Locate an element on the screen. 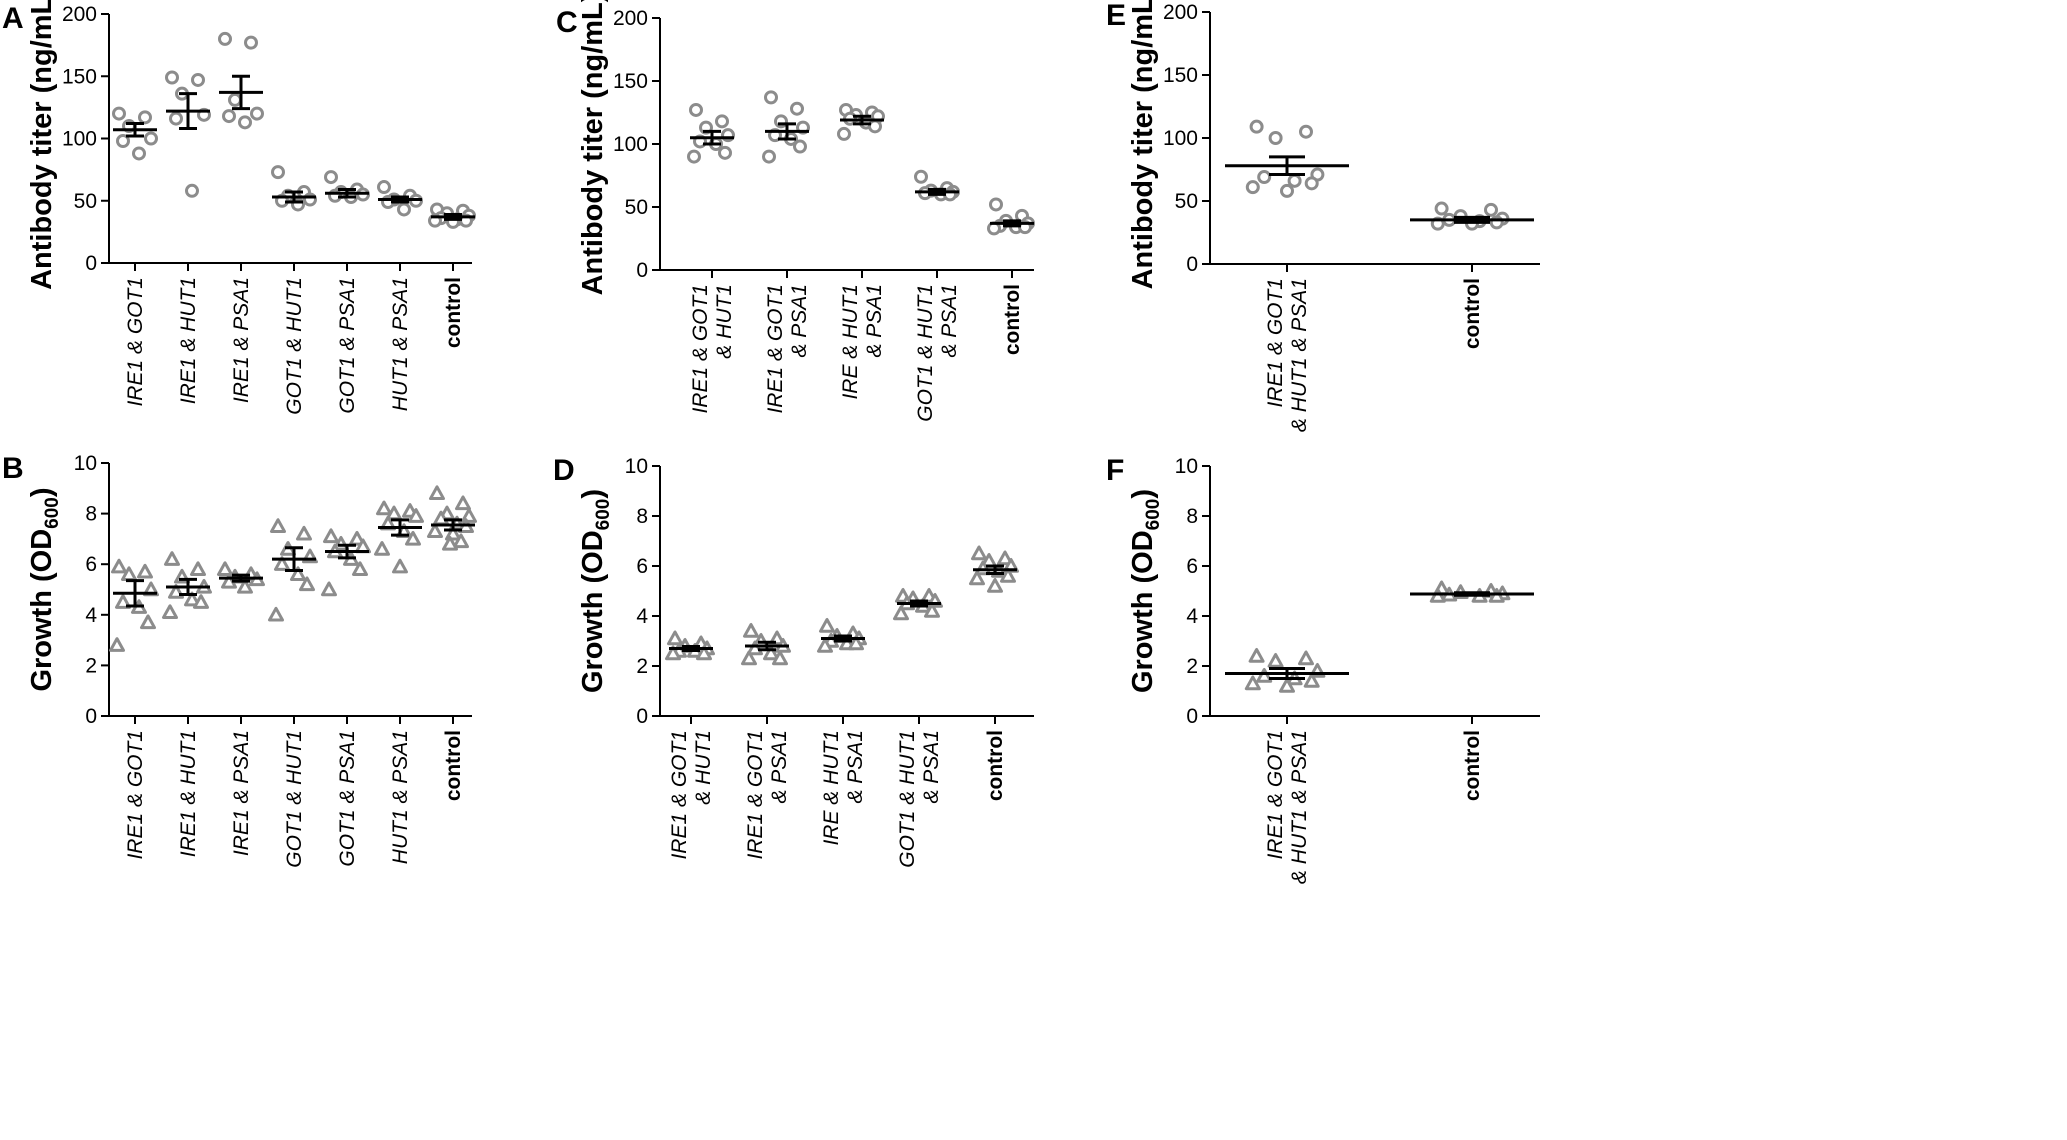  x-category-label: & HUT1 is located at coordinates (724, 321).